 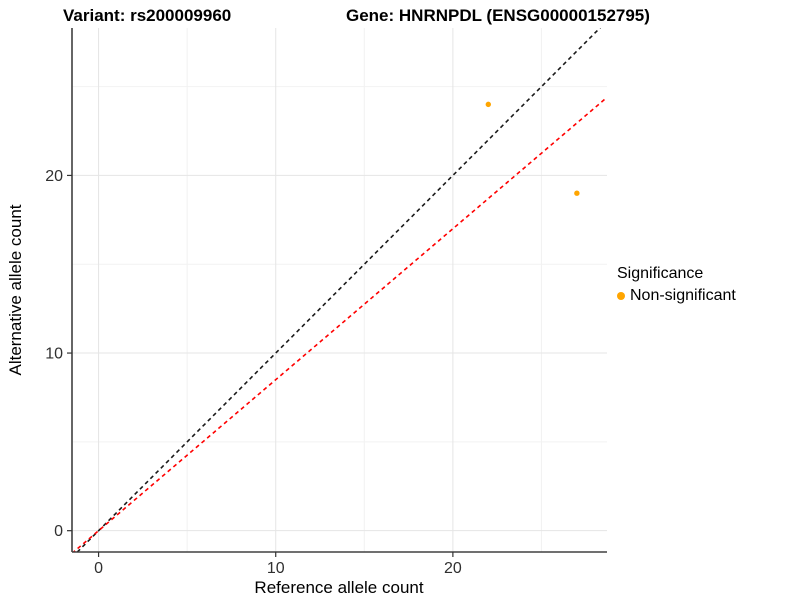 What do you see at coordinates (660, 273) in the screenshot?
I see `legend-title: Significance` at bounding box center [660, 273].